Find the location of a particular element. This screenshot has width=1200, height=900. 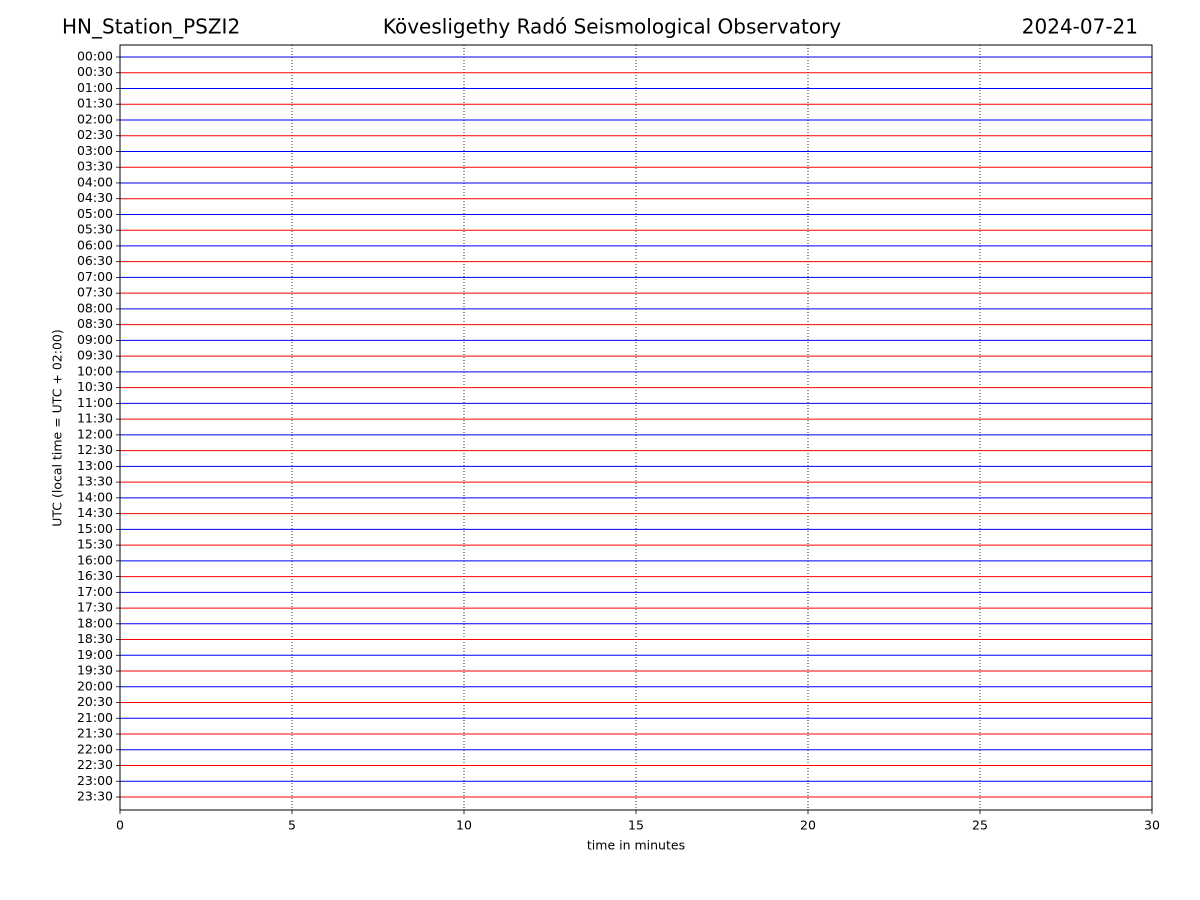

y-tick-label: 18:30 is located at coordinates (95, 638).